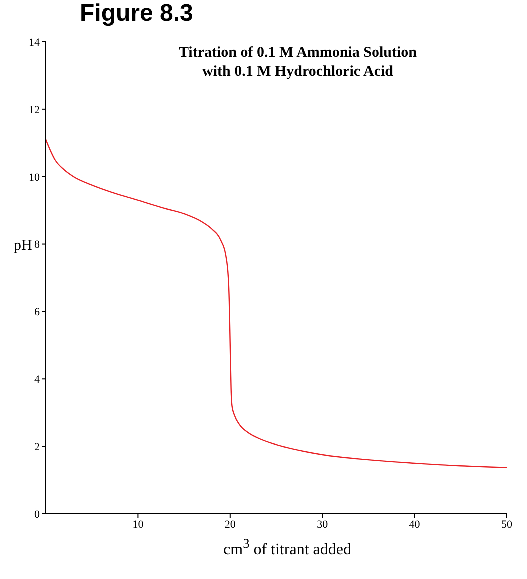 The width and height of the screenshot is (527, 579). Describe the element at coordinates (323, 524) in the screenshot. I see `x-tick-label: 30` at that location.